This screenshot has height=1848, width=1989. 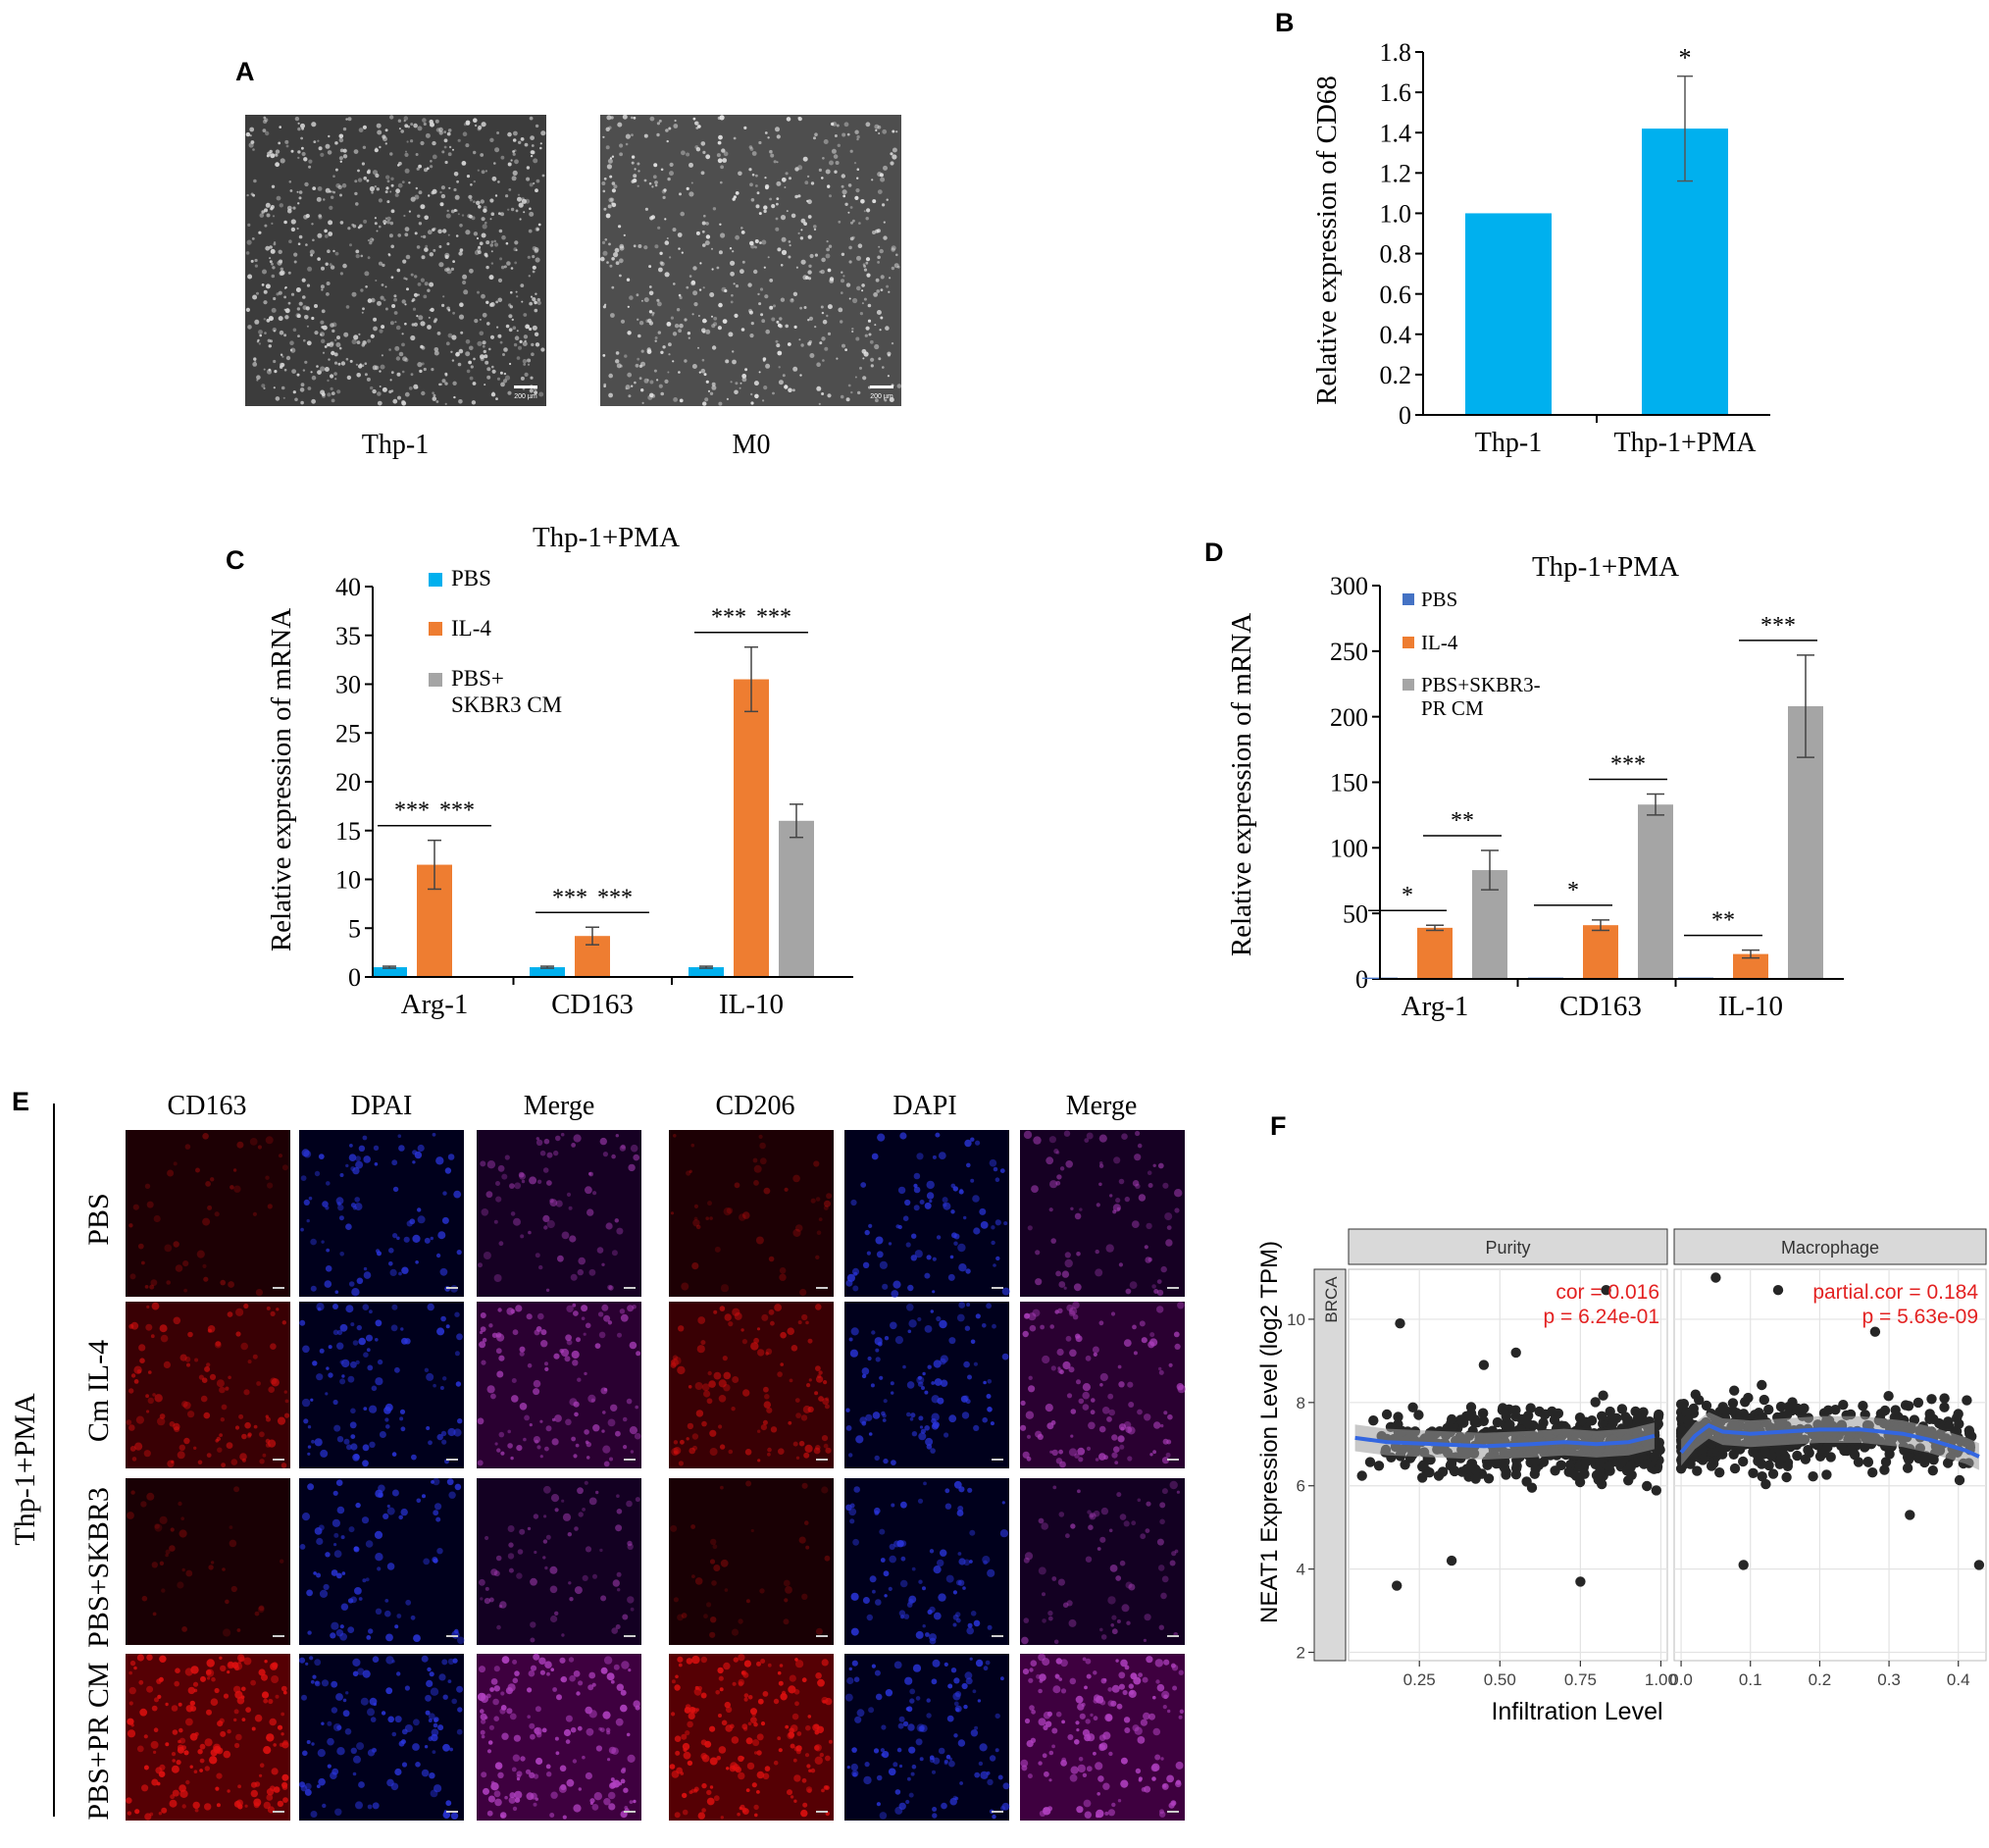 I want to click on x-tick-label-macrophage-1: 0.1, so click(x=1750, y=1679).